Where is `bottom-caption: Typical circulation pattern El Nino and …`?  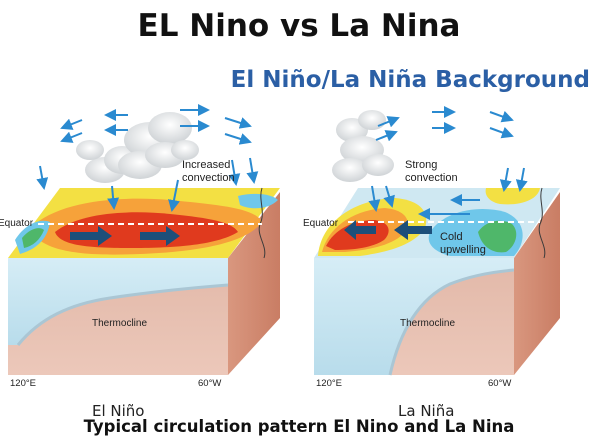 bottom-caption: Typical circulation pattern El Nino and … is located at coordinates (299, 426).